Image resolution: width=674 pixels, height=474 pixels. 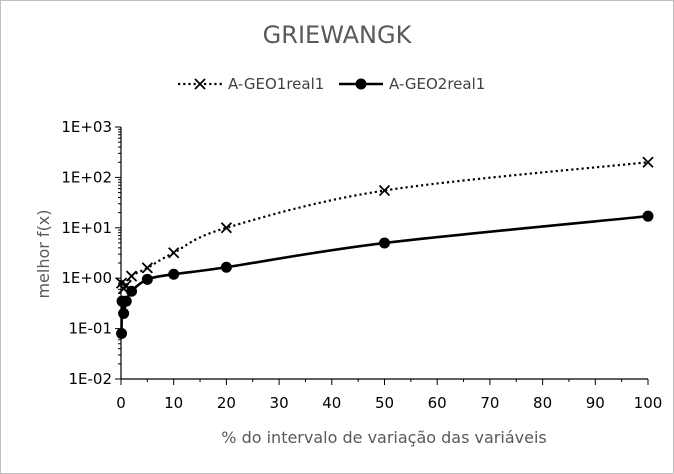 I want to click on x-tick-label: 40, so click(x=331, y=403).